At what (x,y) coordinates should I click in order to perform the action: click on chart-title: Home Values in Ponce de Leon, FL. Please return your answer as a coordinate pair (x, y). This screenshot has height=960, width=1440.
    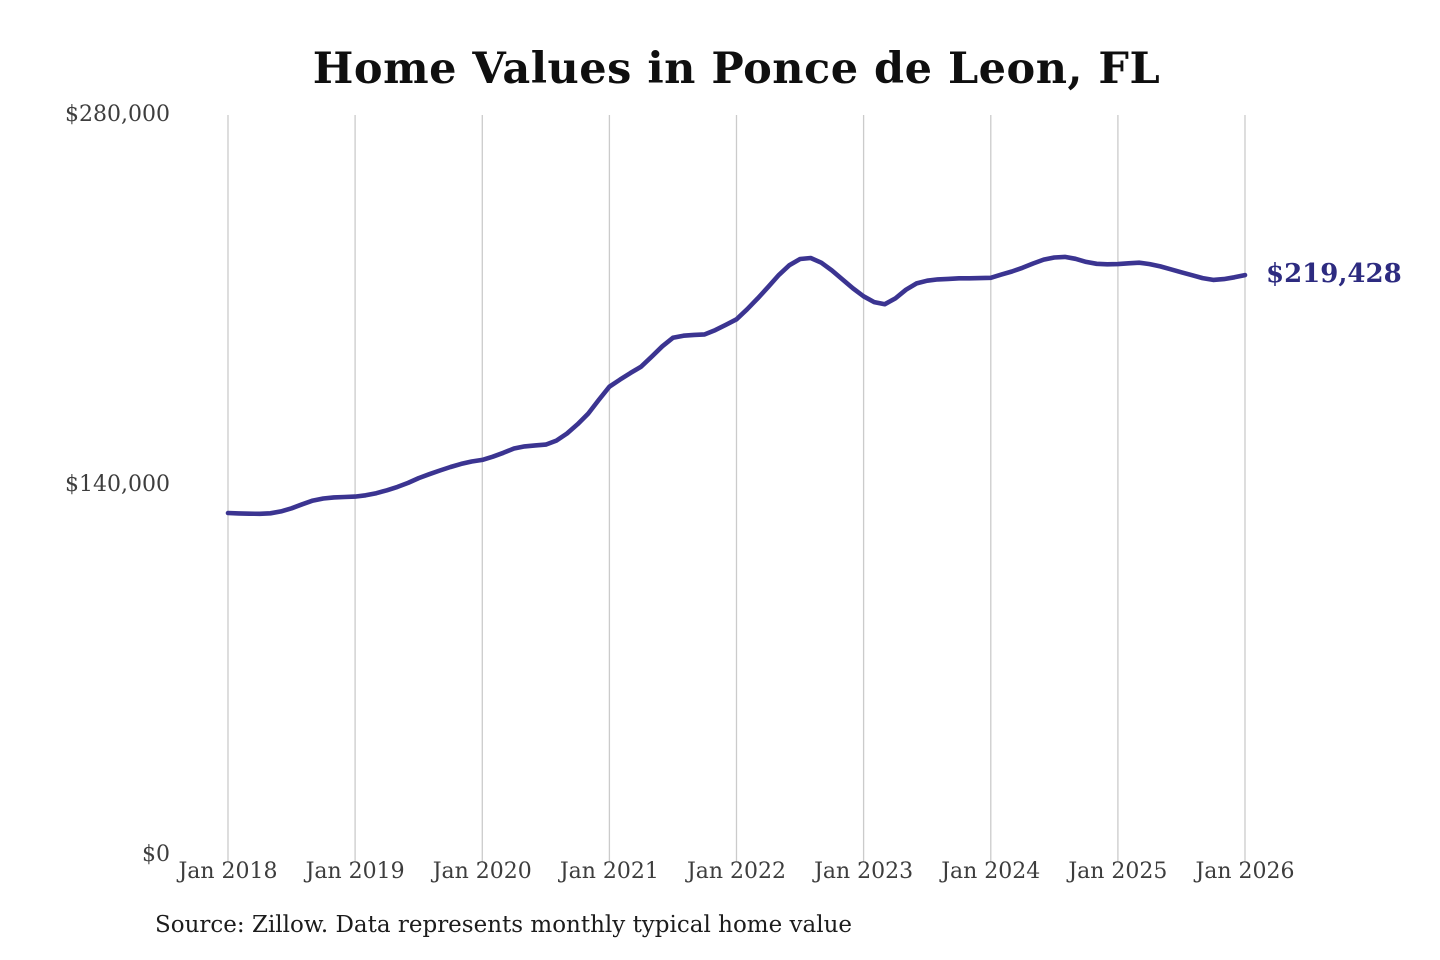
    Looking at the image, I should click on (736, 69).